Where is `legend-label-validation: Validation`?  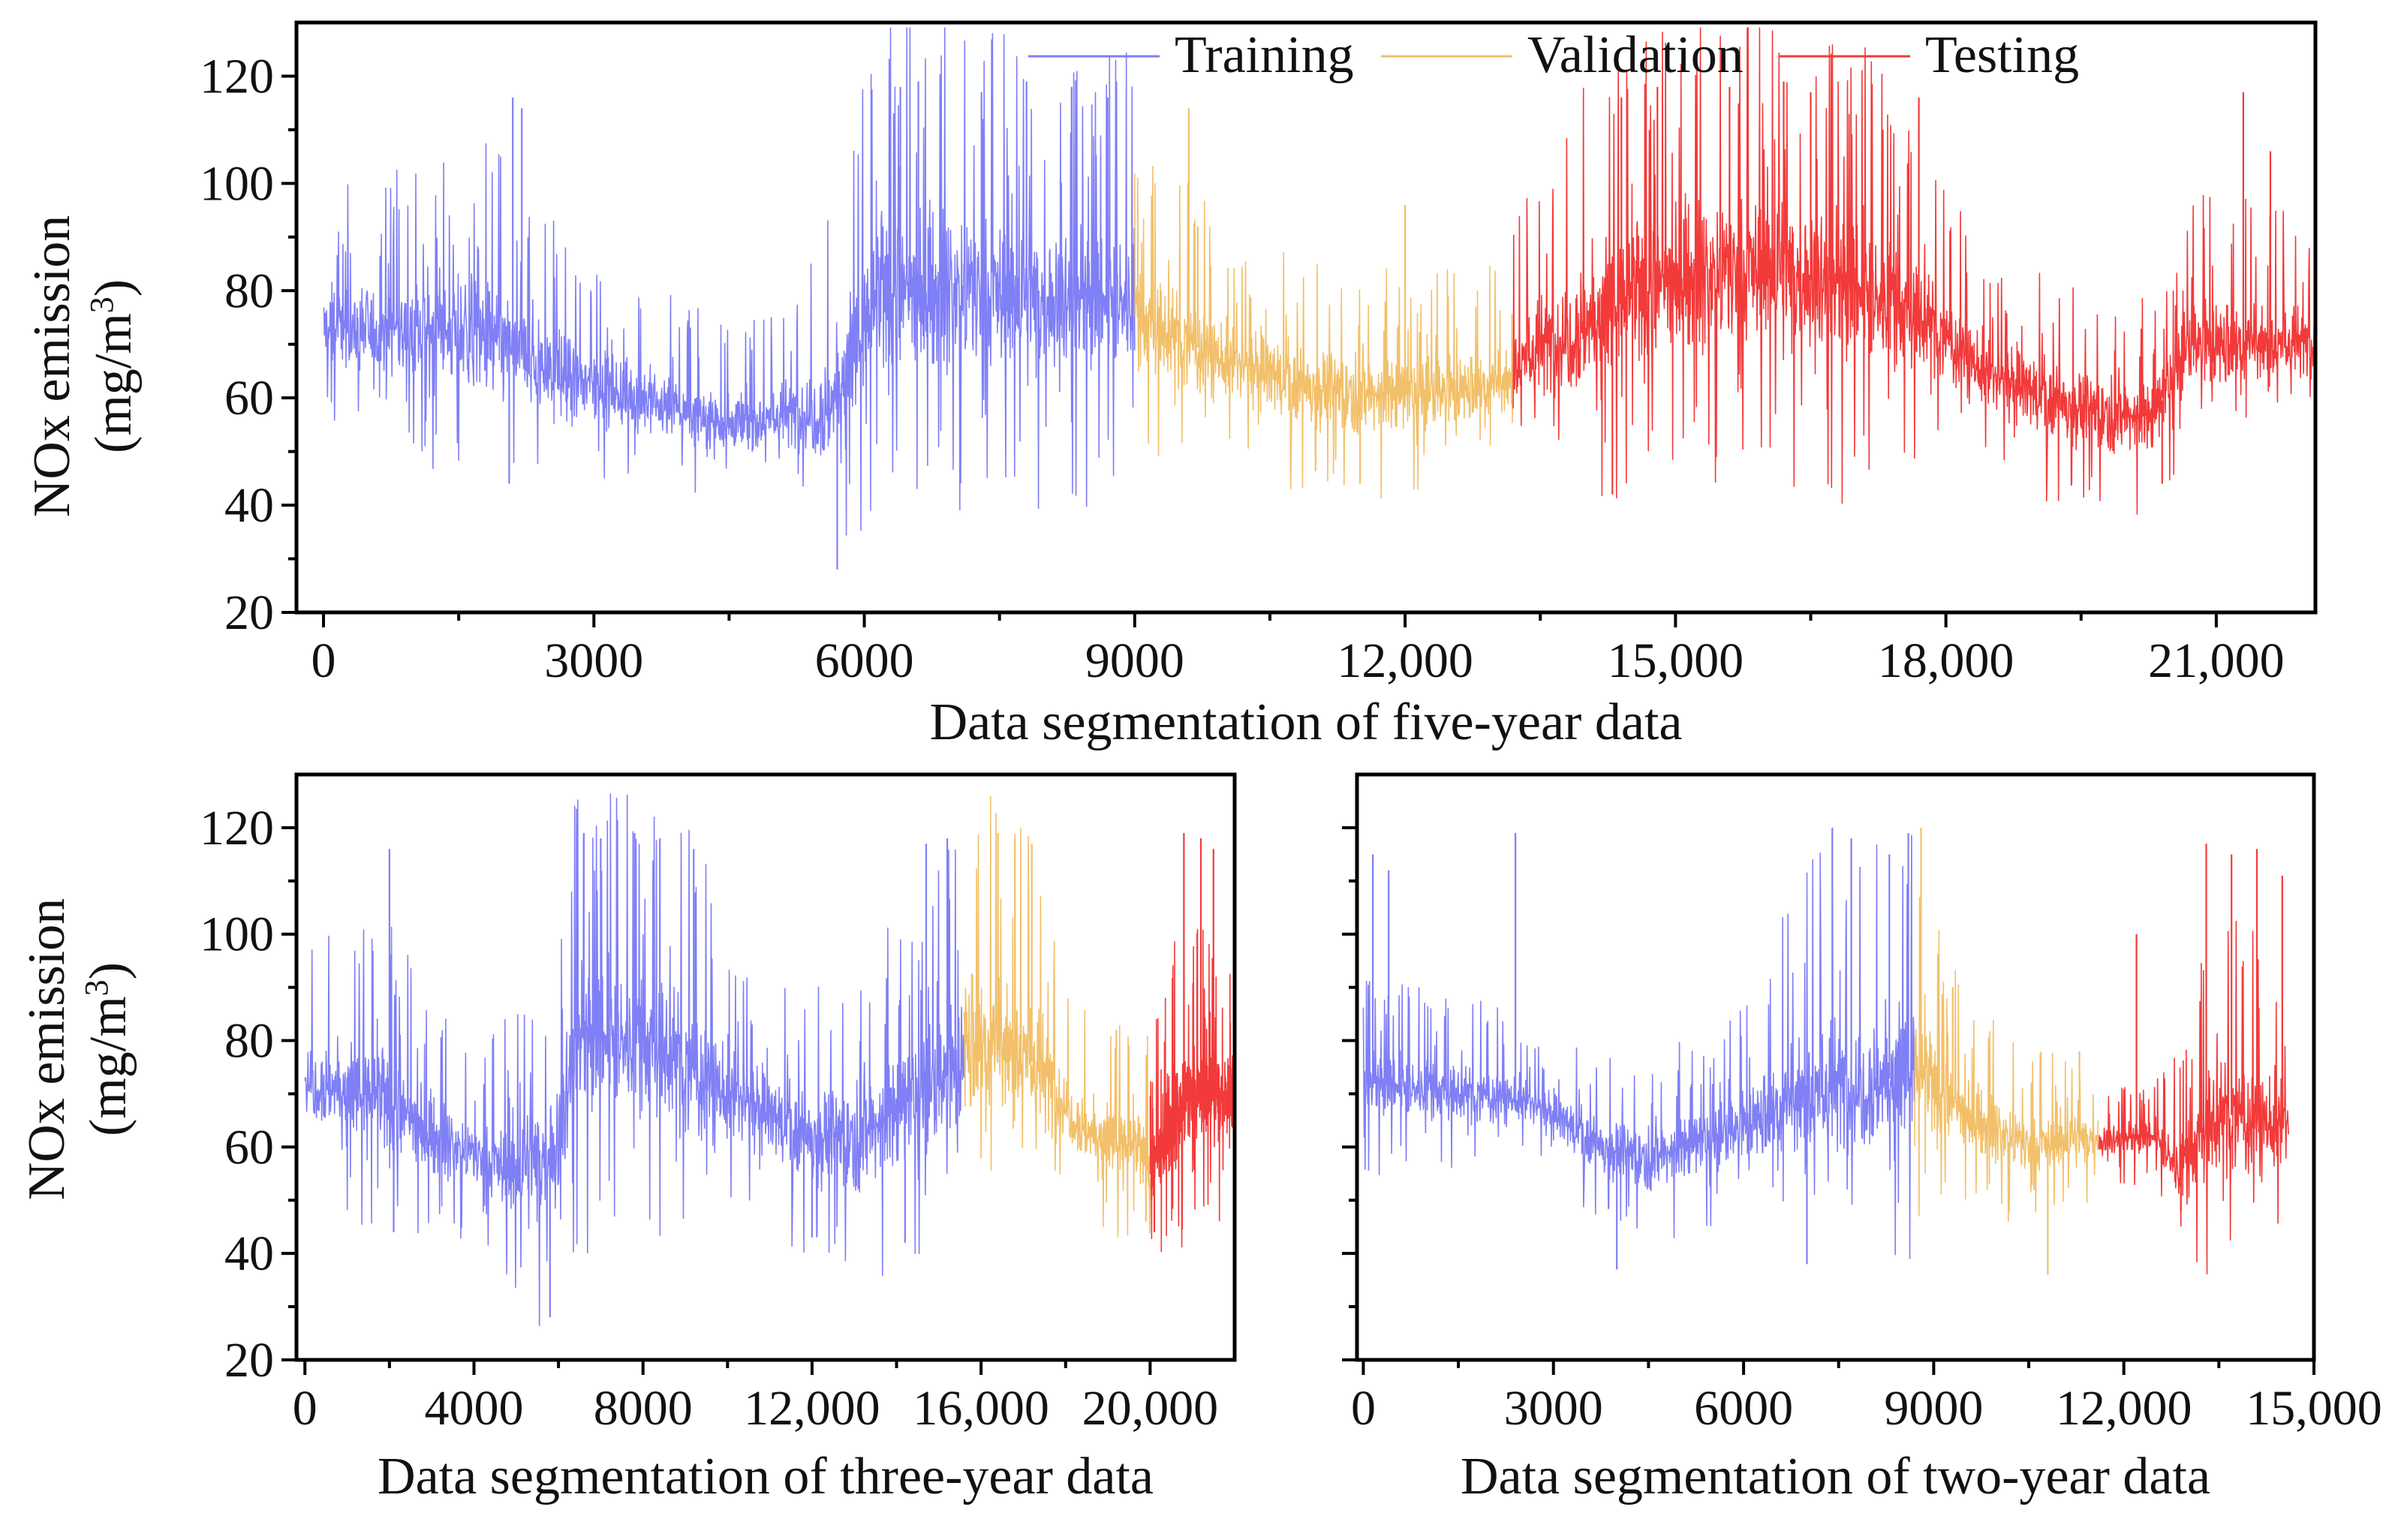 legend-label-validation: Validation is located at coordinates (1635, 55).